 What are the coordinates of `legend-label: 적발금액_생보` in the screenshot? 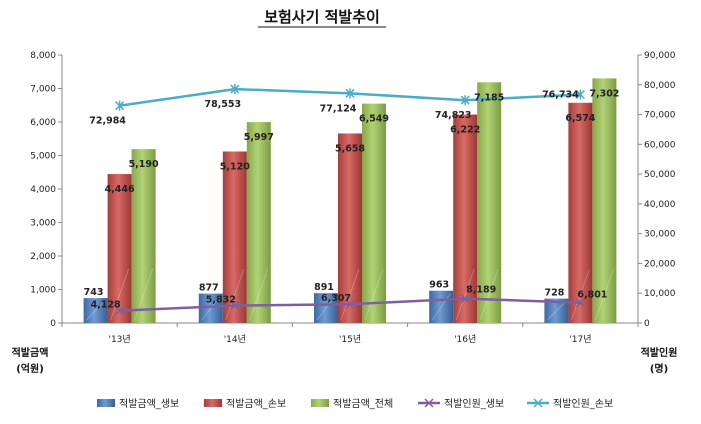 It's located at (149, 404).